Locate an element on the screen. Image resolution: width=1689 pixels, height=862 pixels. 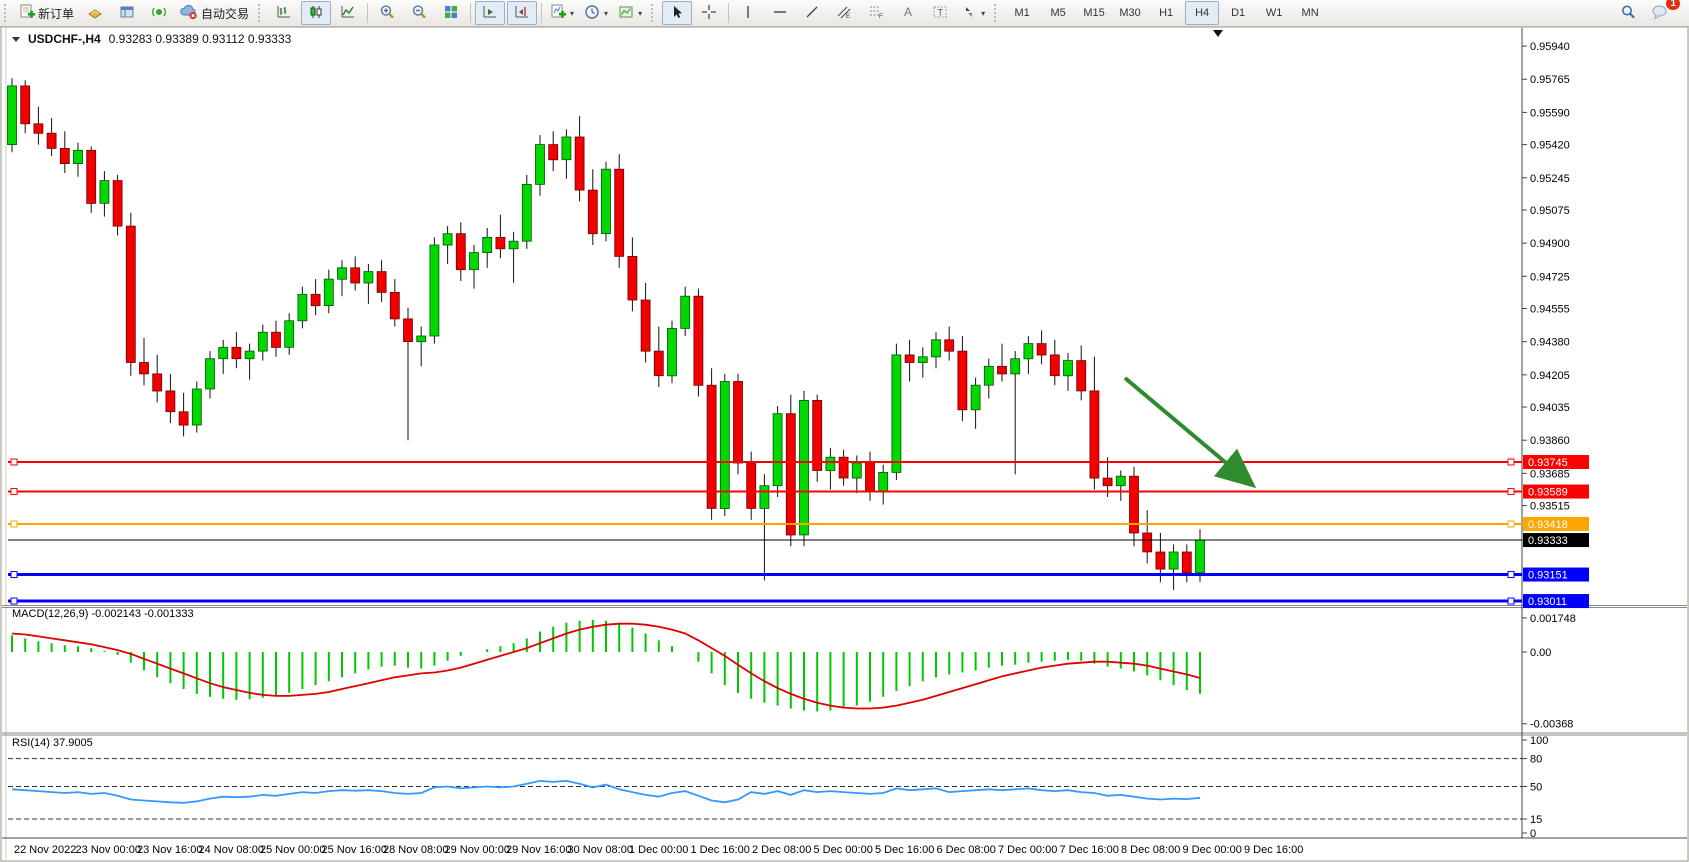
signals-button is located at coordinates (159, 13).